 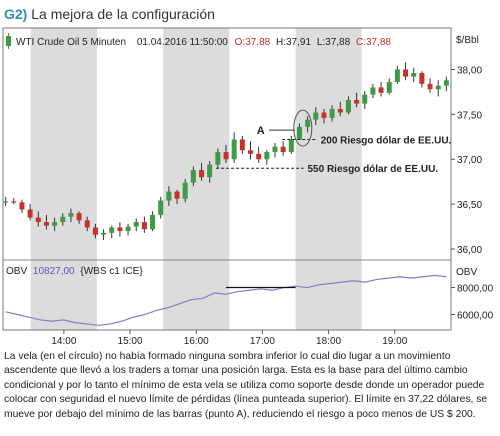 What do you see at coordinates (261, 131) in the screenshot?
I see `point-a-label: A` at bounding box center [261, 131].